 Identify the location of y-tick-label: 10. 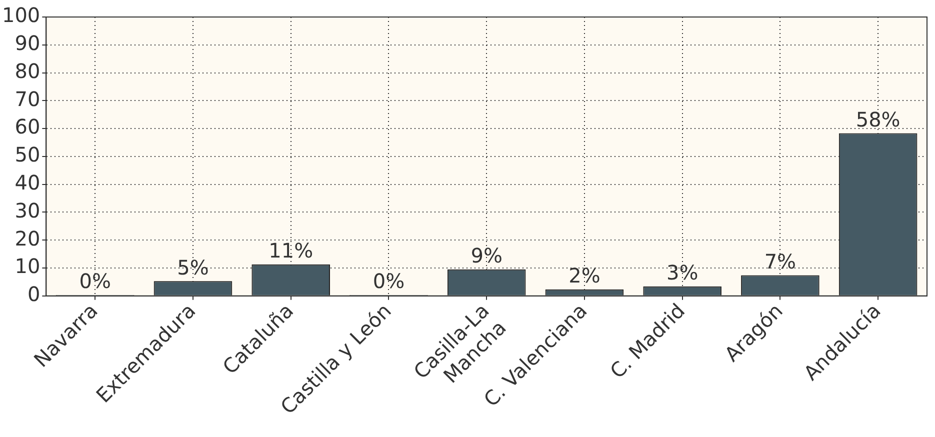
(27, 266).